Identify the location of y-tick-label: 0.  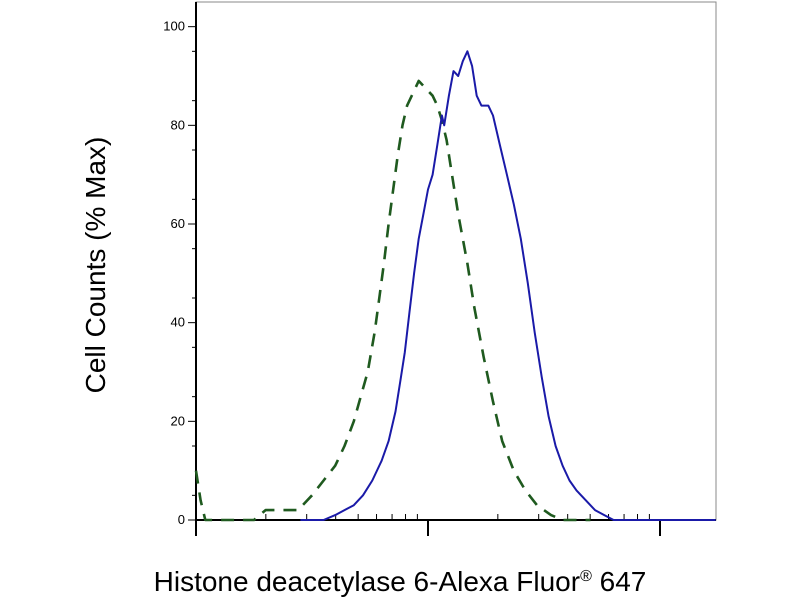
(181, 519).